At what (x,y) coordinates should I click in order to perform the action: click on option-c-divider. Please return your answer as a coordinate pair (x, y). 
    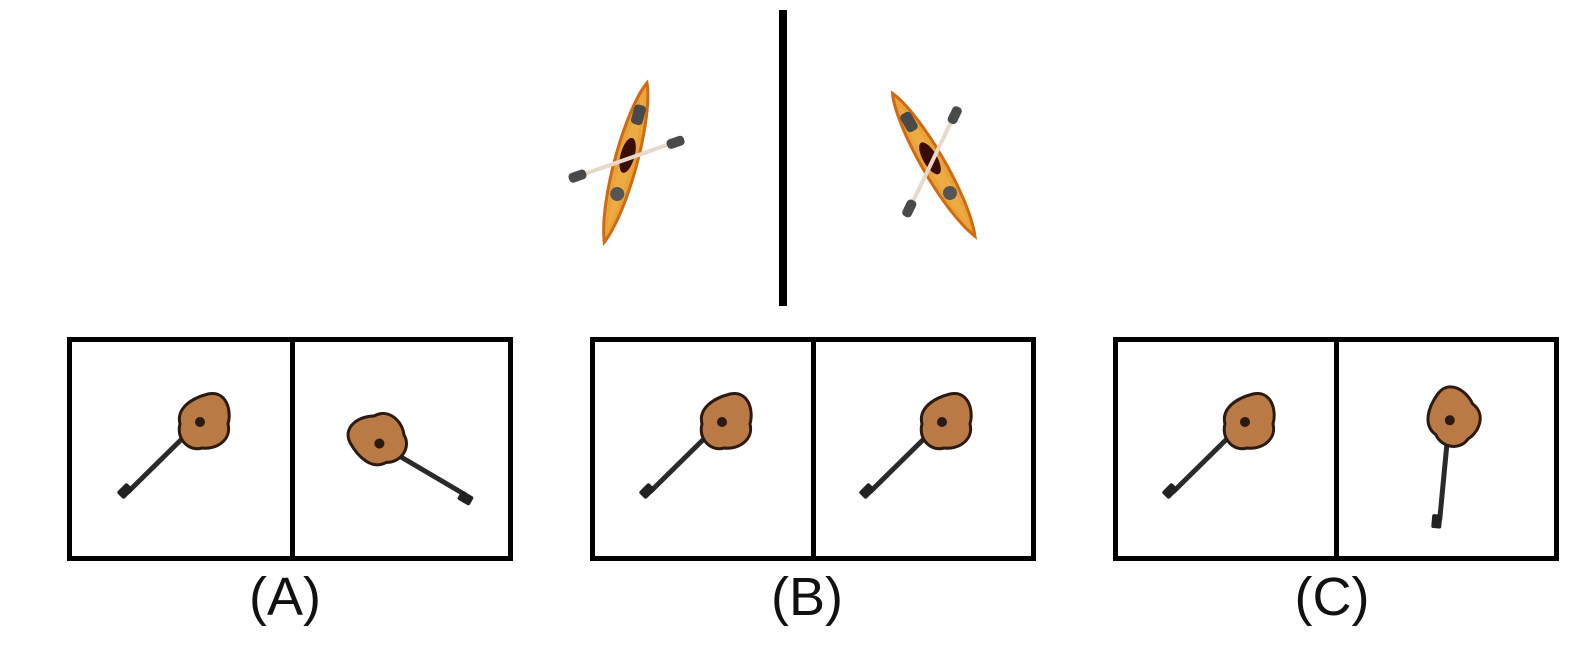
    Looking at the image, I should click on (1336, 449).